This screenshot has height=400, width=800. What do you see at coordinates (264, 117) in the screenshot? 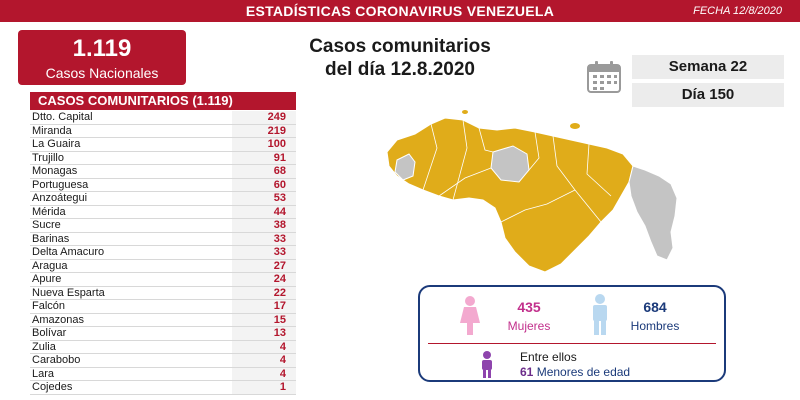
I see `state-cases: 249` at bounding box center [264, 117].